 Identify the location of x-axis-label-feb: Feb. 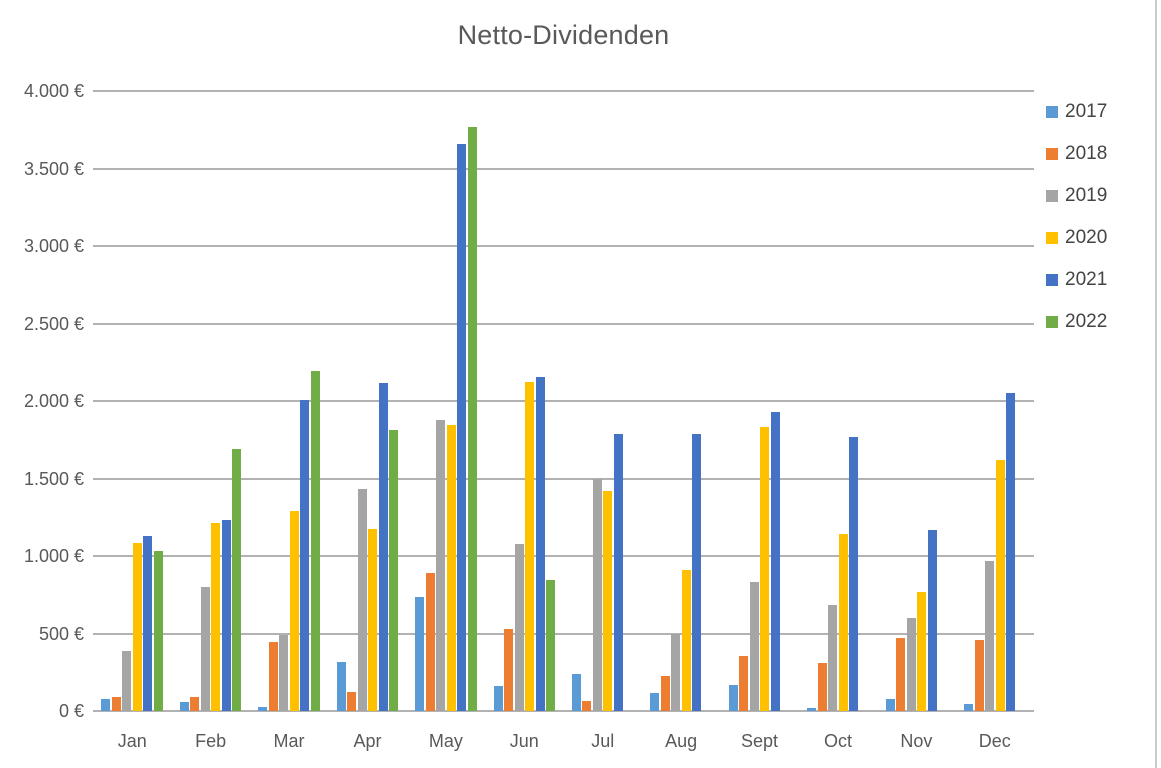
(211, 741).